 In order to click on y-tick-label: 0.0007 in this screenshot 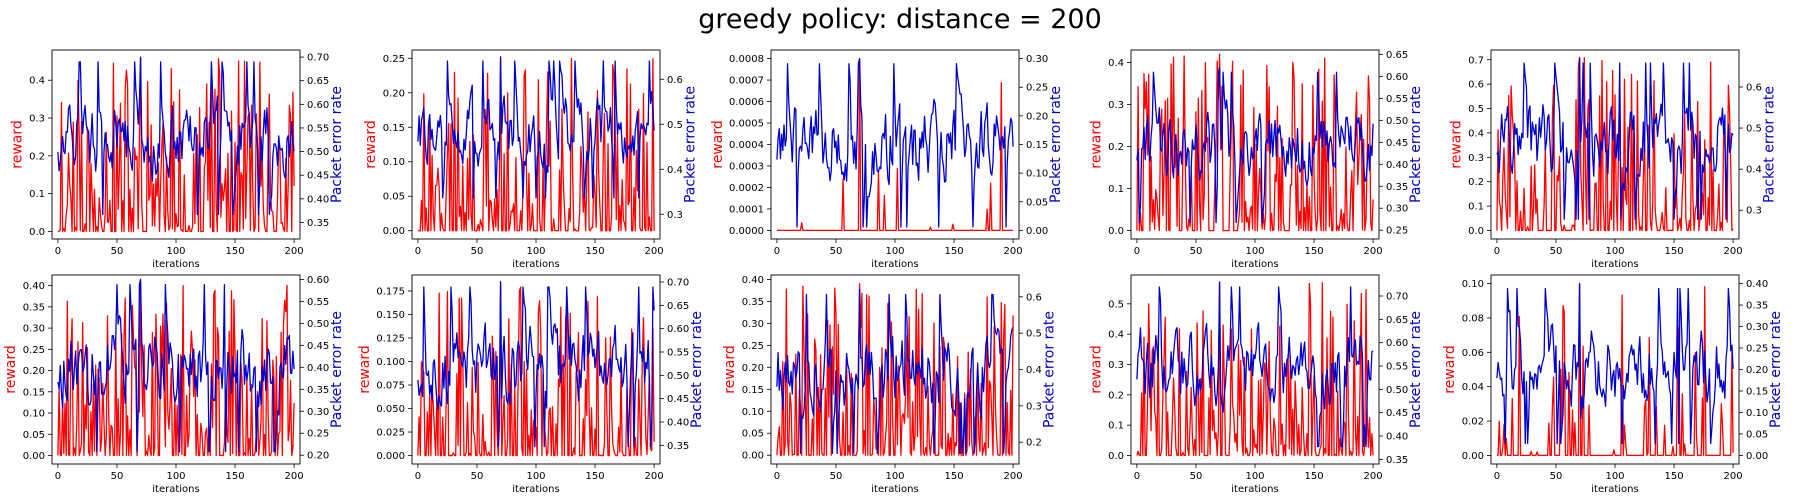, I will do `click(746, 81)`.